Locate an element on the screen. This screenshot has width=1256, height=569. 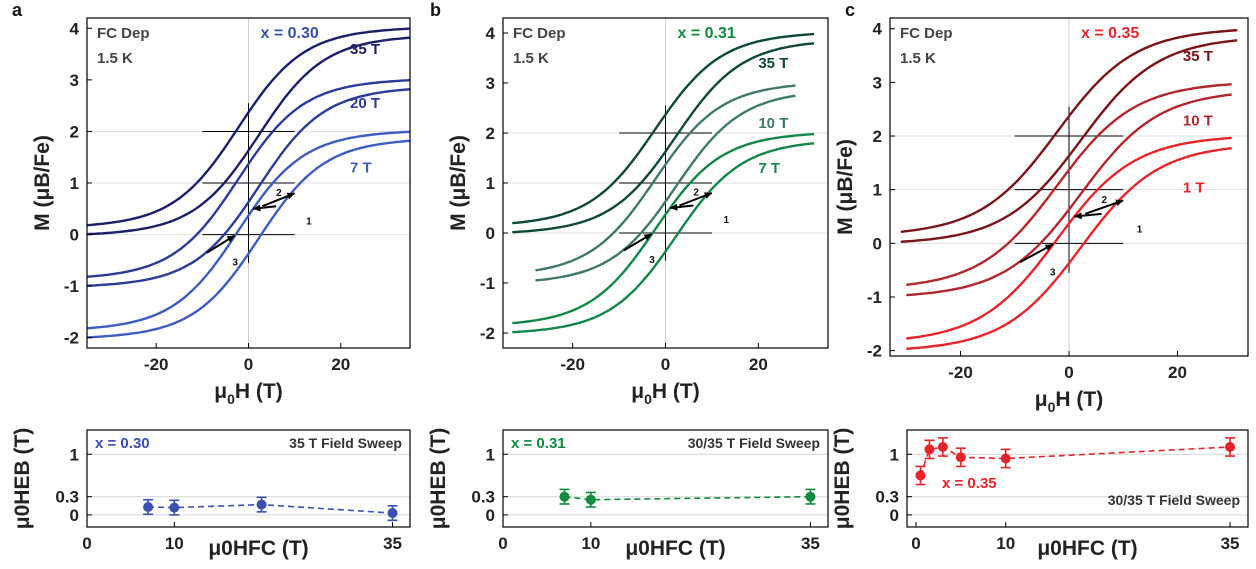
series-1t-down is located at coordinates (1069, 238).